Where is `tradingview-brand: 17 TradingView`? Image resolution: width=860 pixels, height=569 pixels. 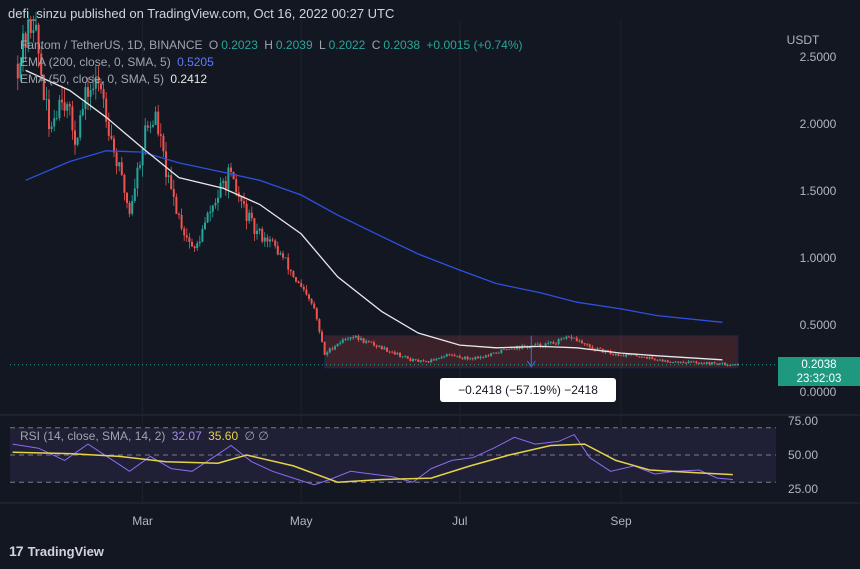 tradingview-brand: 17 TradingView is located at coordinates (56, 551).